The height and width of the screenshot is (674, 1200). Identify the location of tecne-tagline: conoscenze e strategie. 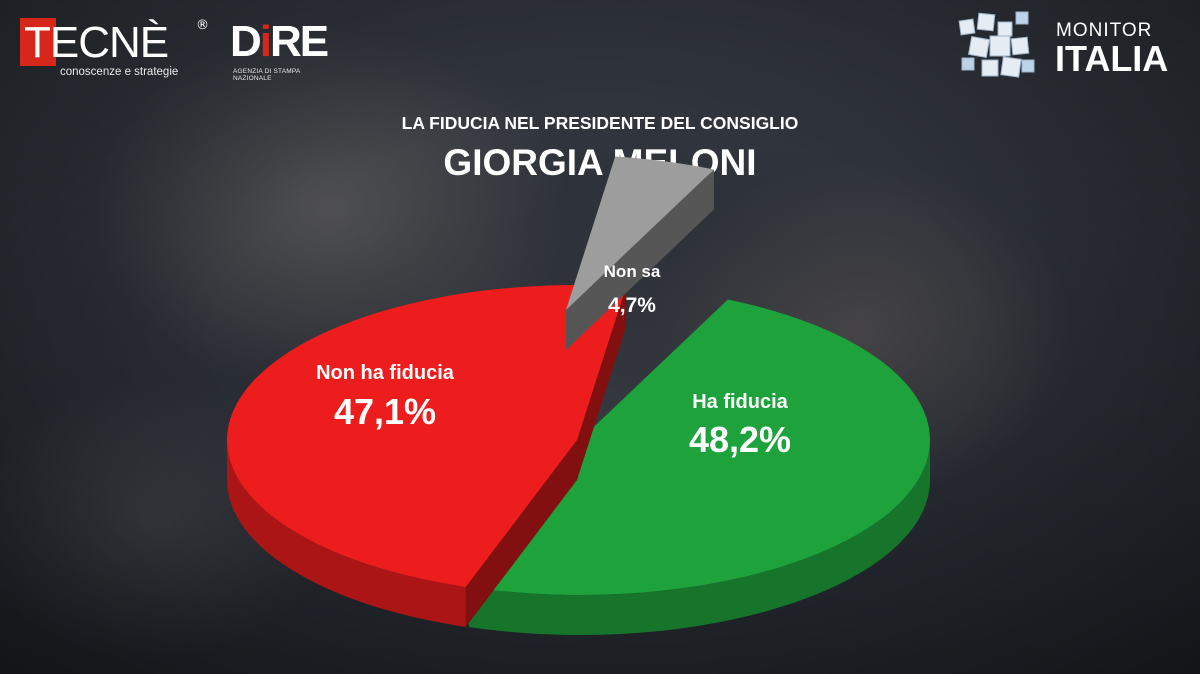
(119, 72).